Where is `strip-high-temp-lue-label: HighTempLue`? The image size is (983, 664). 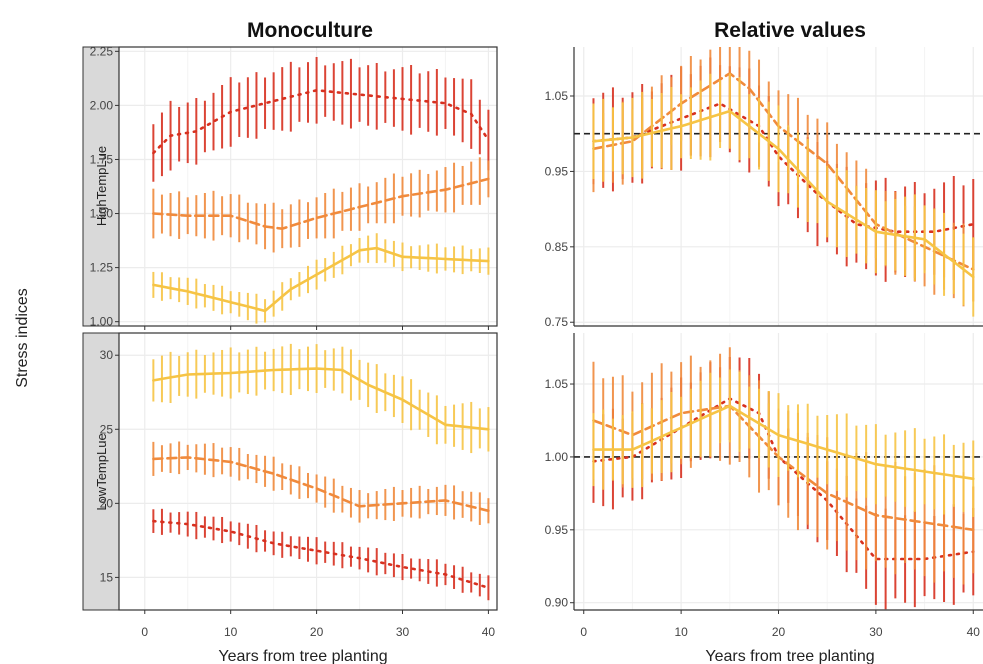
strip-high-temp-lue-label: HighTempLue is located at coordinates (101, 186).